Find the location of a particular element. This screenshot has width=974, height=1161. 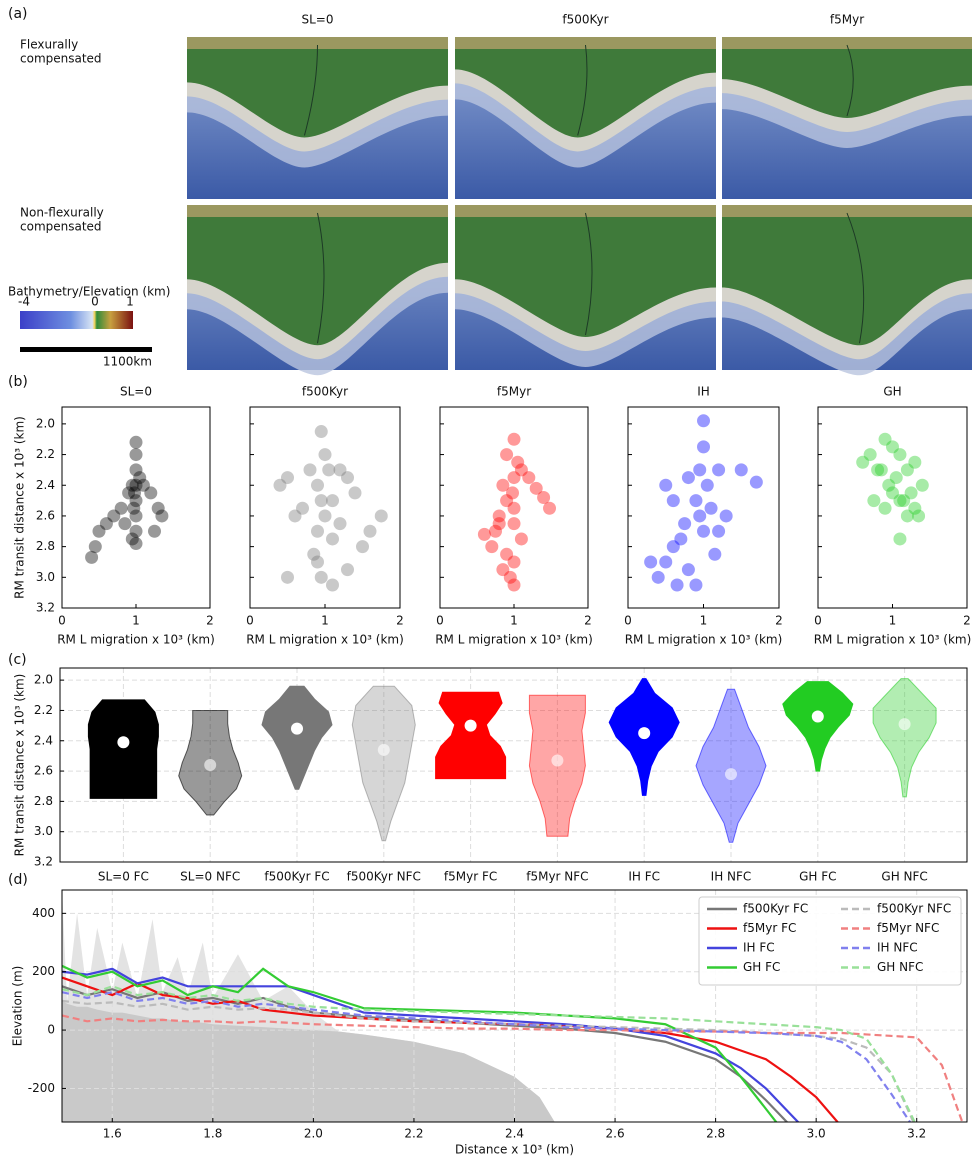

x-tick-label: SL=0 FC is located at coordinates (123, 877).